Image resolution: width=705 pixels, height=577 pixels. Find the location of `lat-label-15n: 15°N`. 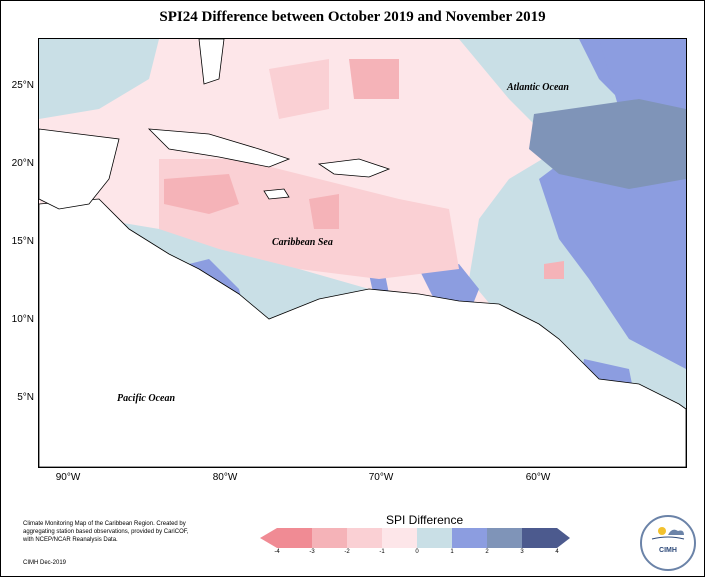

lat-label-15n: 15°N is located at coordinates (22, 241).